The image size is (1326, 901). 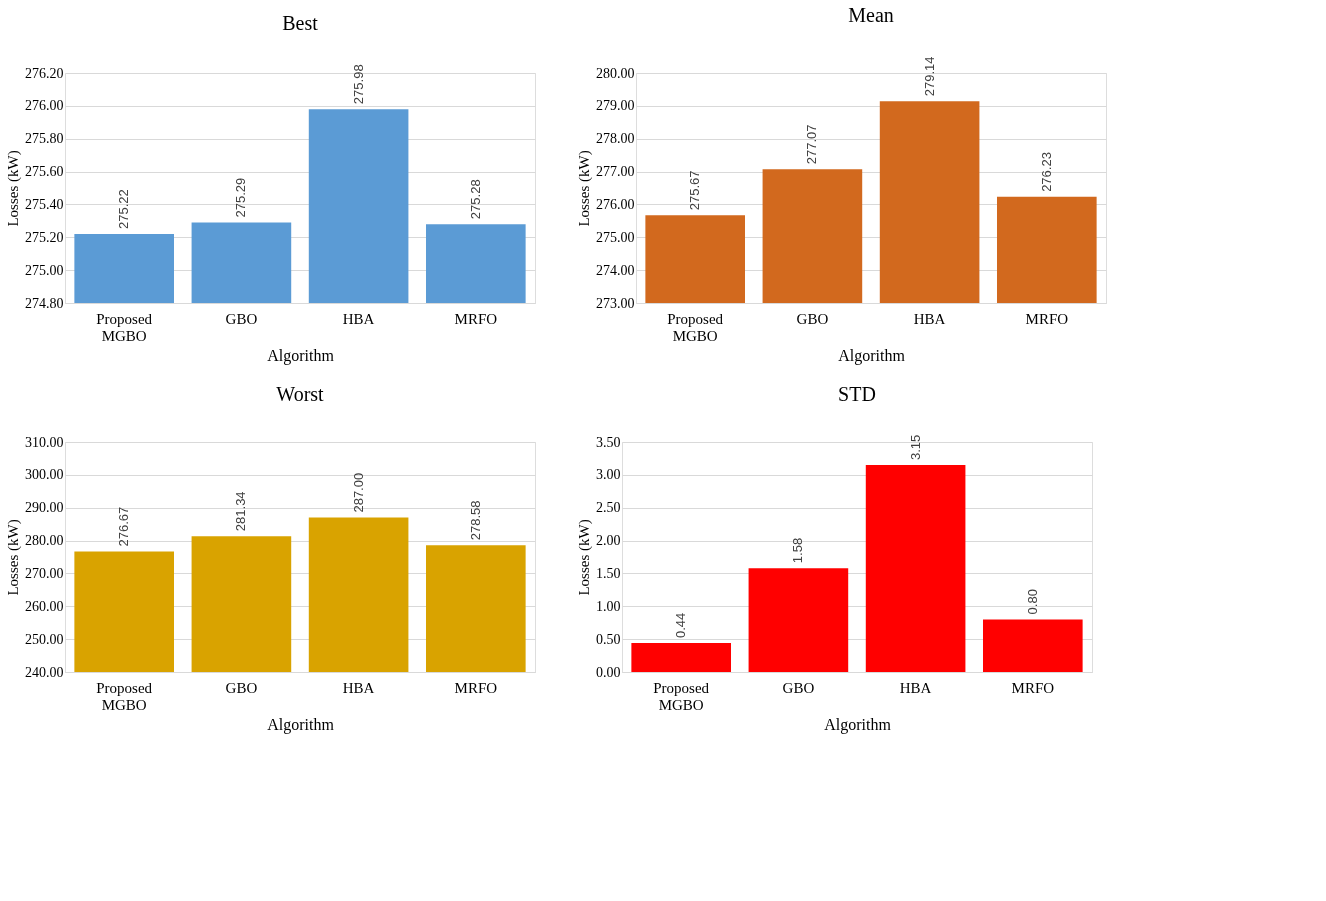 I want to click on data-label: 0.44, so click(x=681, y=625).